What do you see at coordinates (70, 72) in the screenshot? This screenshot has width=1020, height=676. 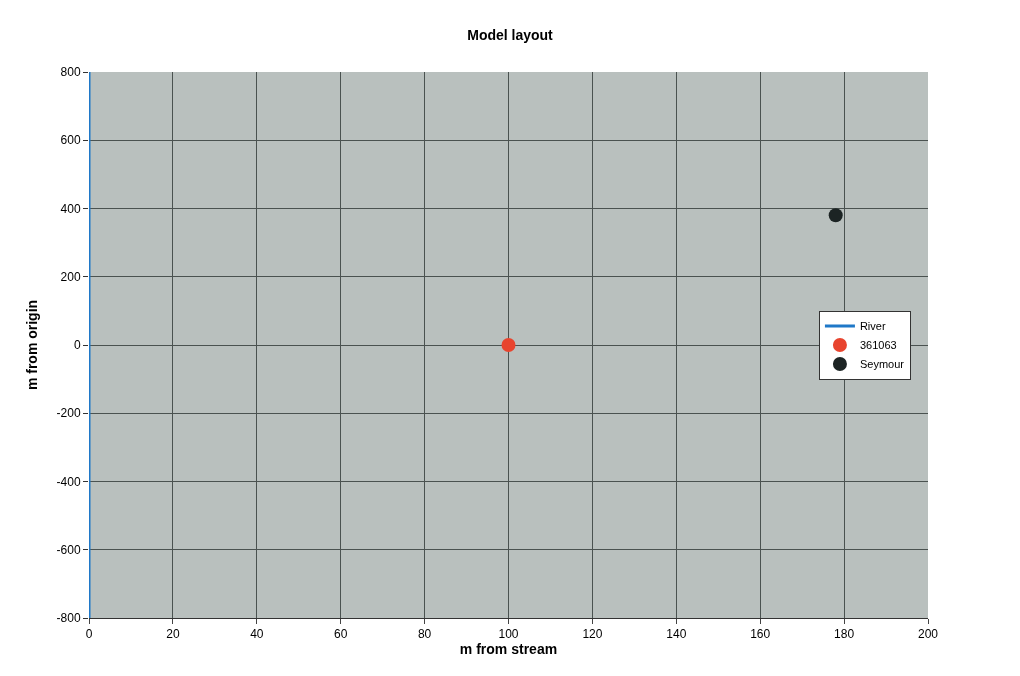 I see `y-tick-label: 800` at bounding box center [70, 72].